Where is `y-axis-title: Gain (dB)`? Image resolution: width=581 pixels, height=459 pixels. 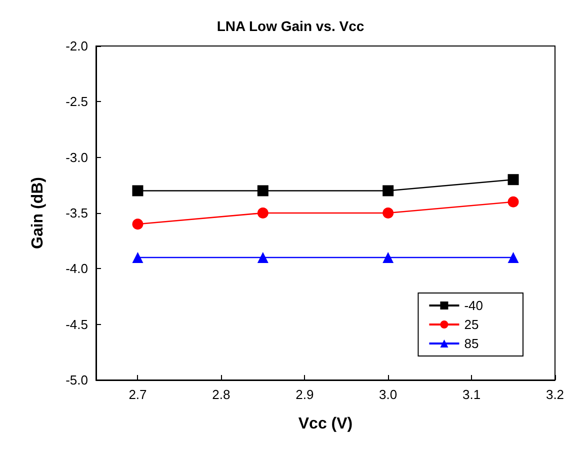
y-axis-title: Gain (dB) is located at coordinates (38, 213).